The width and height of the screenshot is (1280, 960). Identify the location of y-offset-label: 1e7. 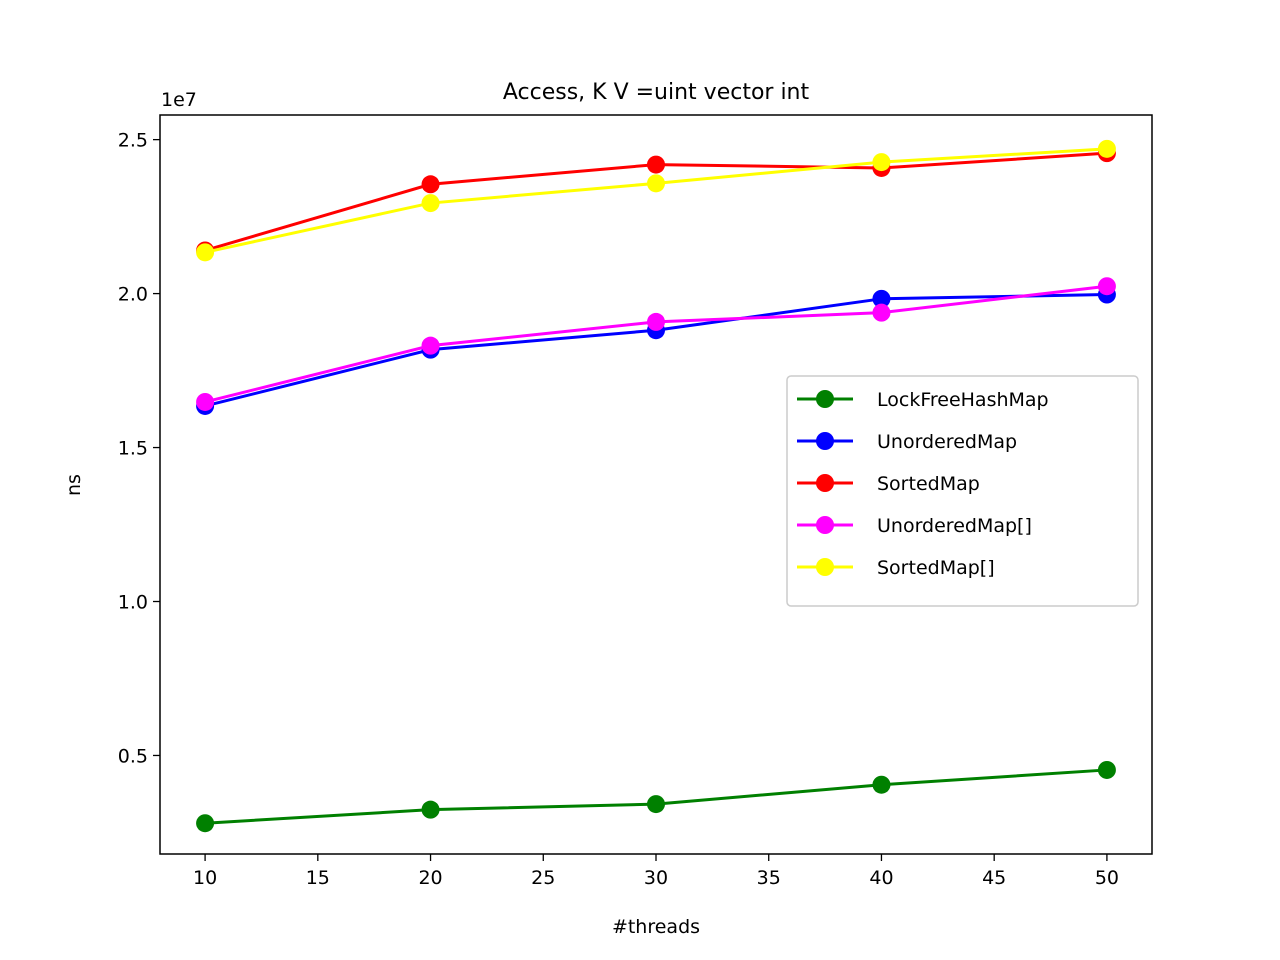
(179, 100).